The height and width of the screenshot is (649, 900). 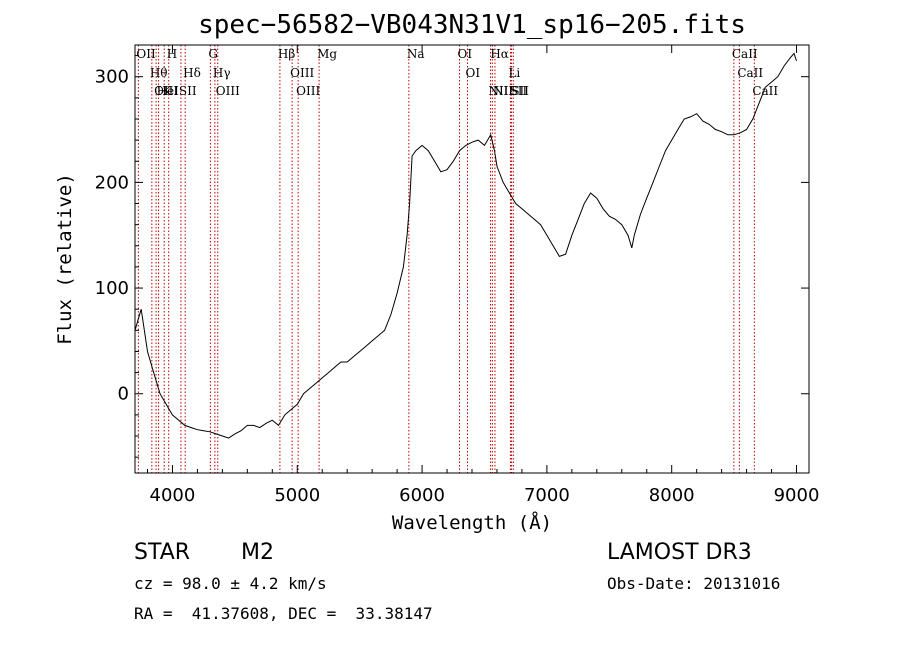 What do you see at coordinates (765, 91) in the screenshot?
I see `line-label-26: CaII` at bounding box center [765, 91].